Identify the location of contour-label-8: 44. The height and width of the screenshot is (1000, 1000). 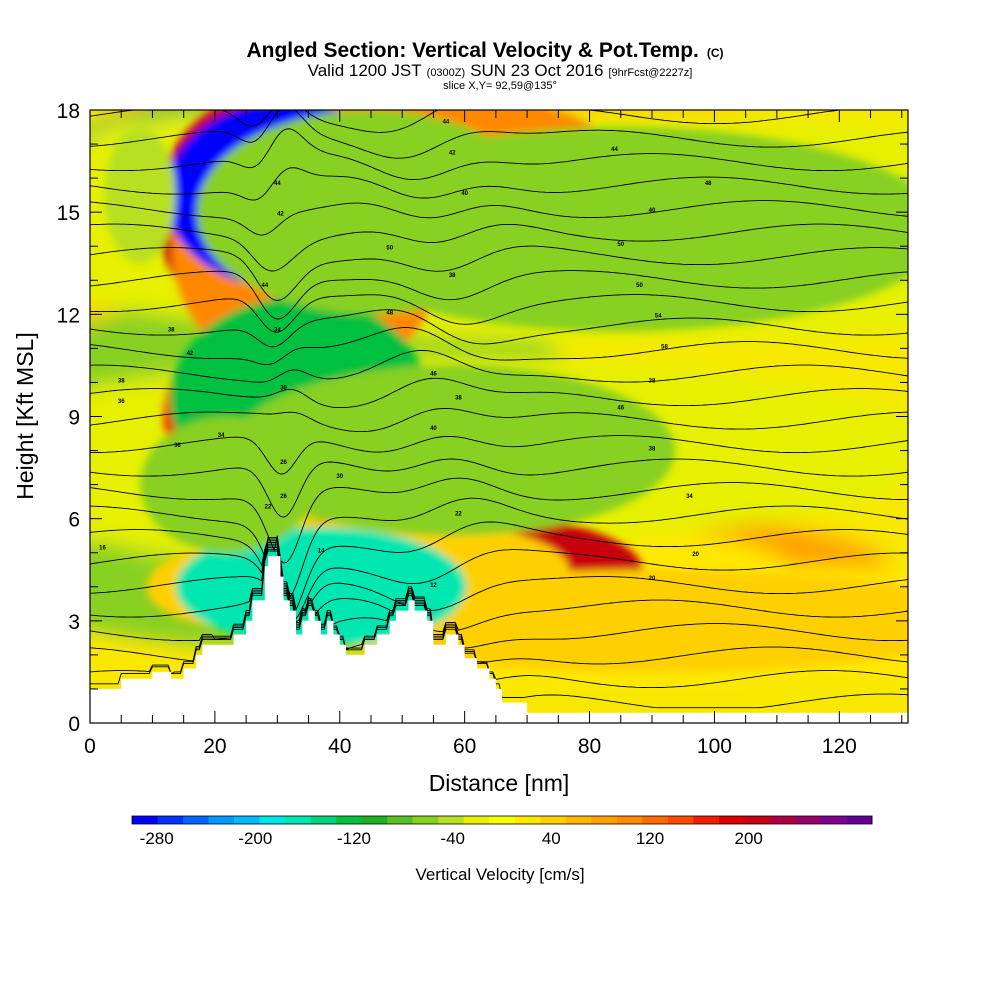
(277, 184).